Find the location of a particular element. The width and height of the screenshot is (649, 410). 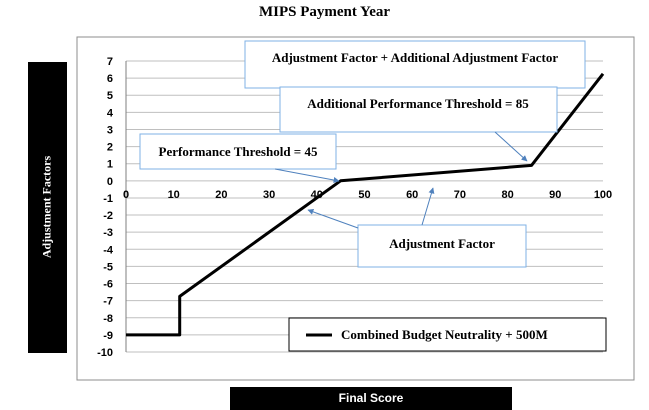

x-tick-label: 70 is located at coordinates (460, 195).